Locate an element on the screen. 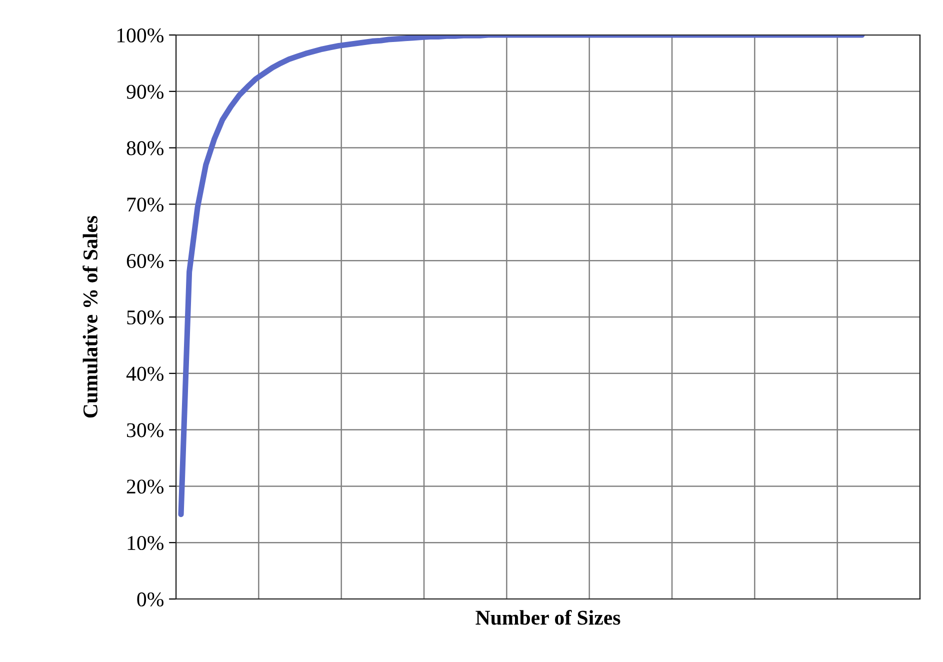 This screenshot has height=662, width=943. y-tick-label: 0% is located at coordinates (150, 599).